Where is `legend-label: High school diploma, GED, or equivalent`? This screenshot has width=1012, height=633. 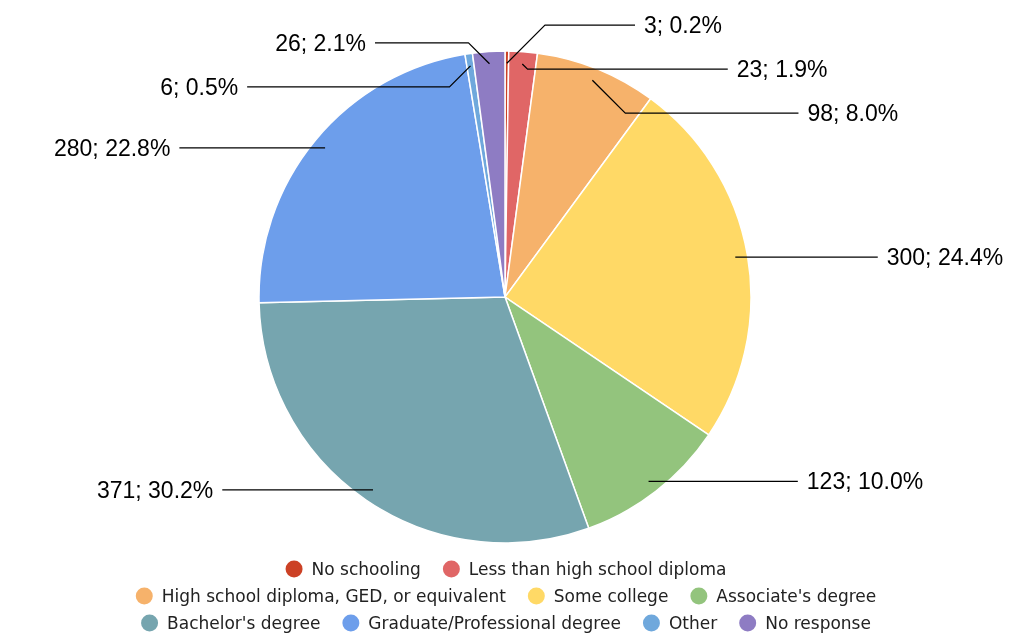 legend-label: High school diploma, GED, or equivalent is located at coordinates (334, 596).